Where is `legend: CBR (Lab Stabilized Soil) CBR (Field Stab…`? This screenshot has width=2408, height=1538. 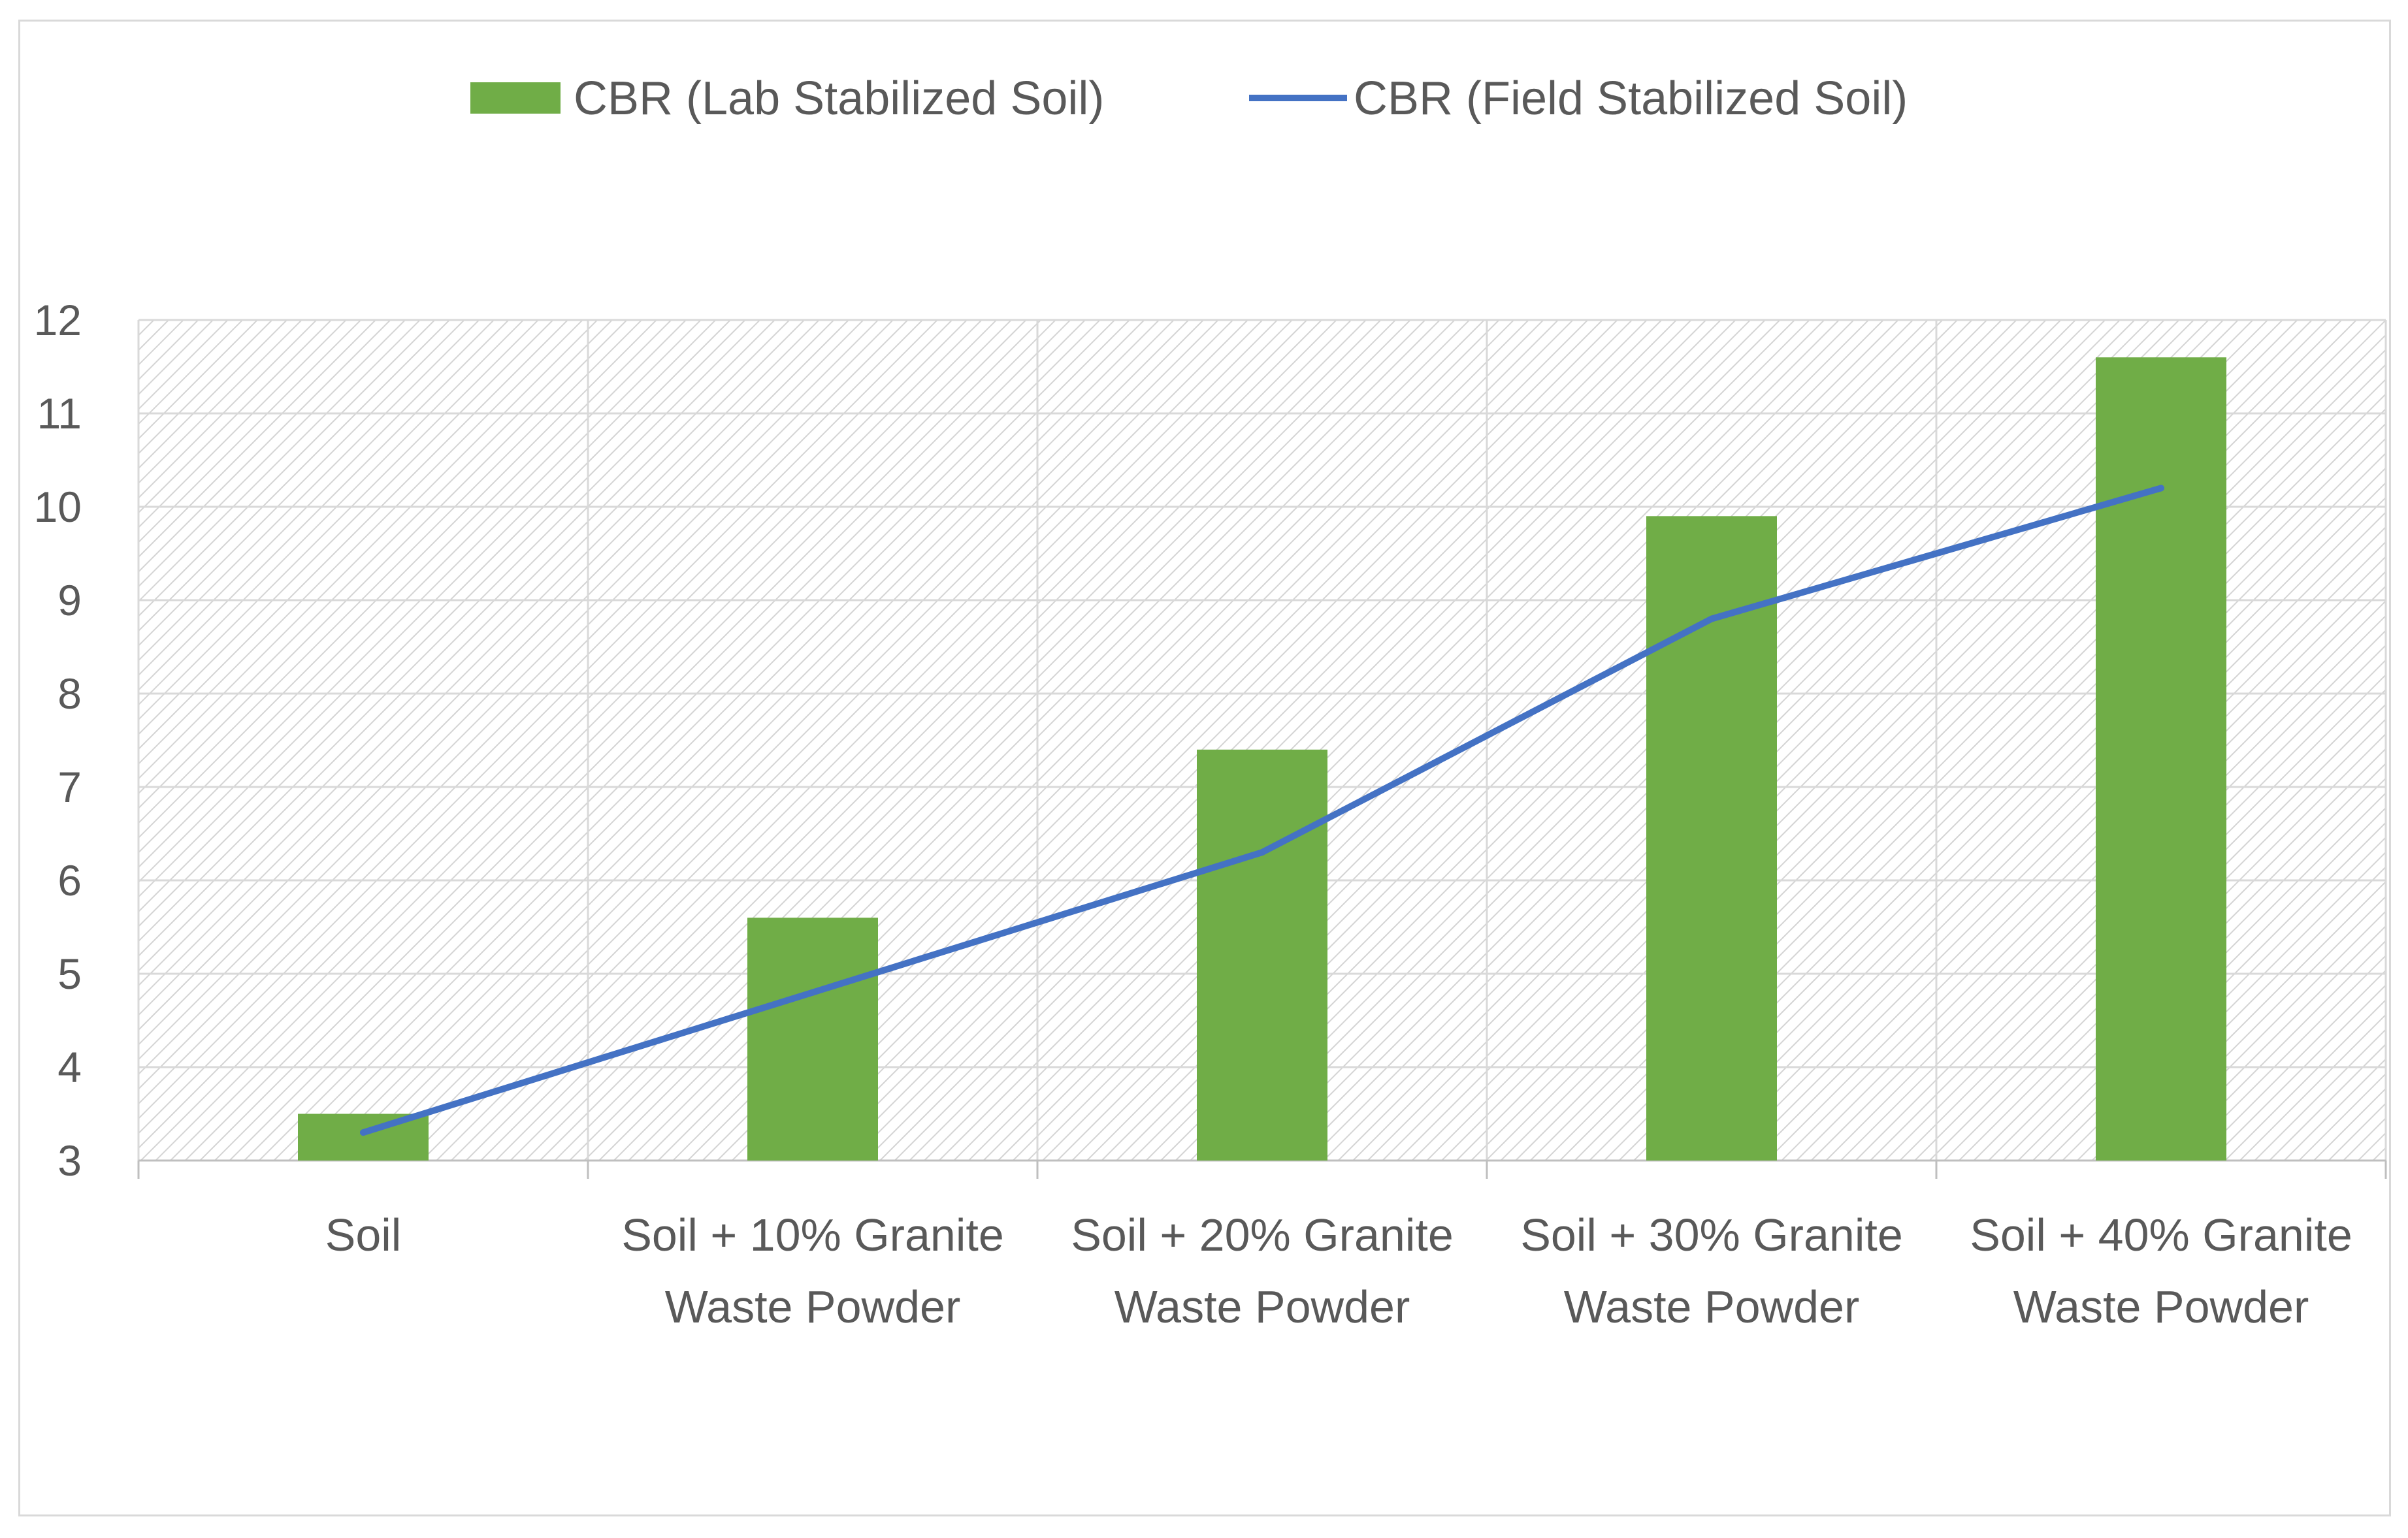 legend: CBR (Lab Stabilized Soil) CBR (Field Stab… is located at coordinates (1189, 98).